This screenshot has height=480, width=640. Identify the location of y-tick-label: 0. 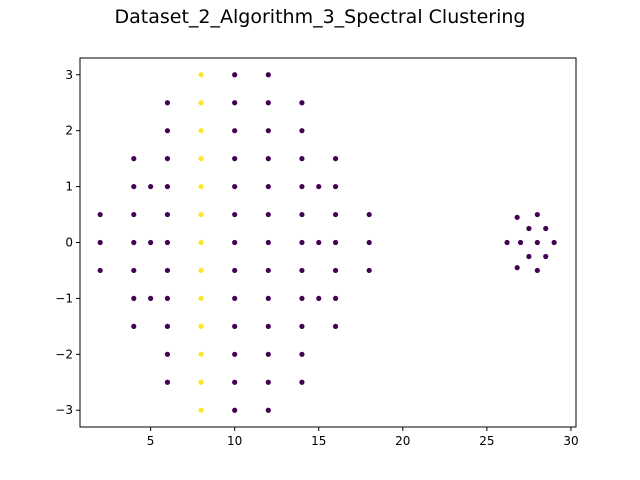
(69, 243).